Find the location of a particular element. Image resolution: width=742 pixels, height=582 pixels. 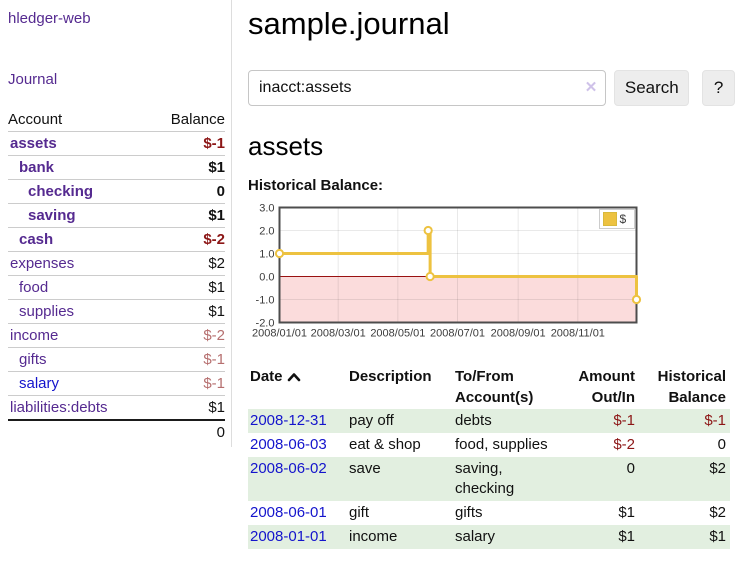

account-link: expenses is located at coordinates (42, 263).